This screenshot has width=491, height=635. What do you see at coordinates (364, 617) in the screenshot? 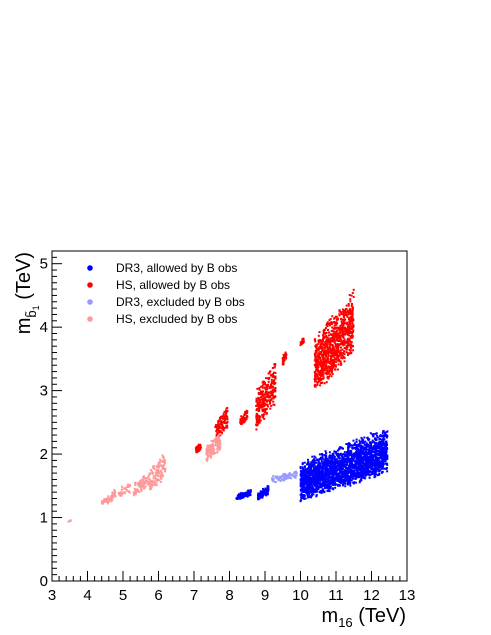
I see `x-axis-title: m16 (TeV)` at bounding box center [364, 617].